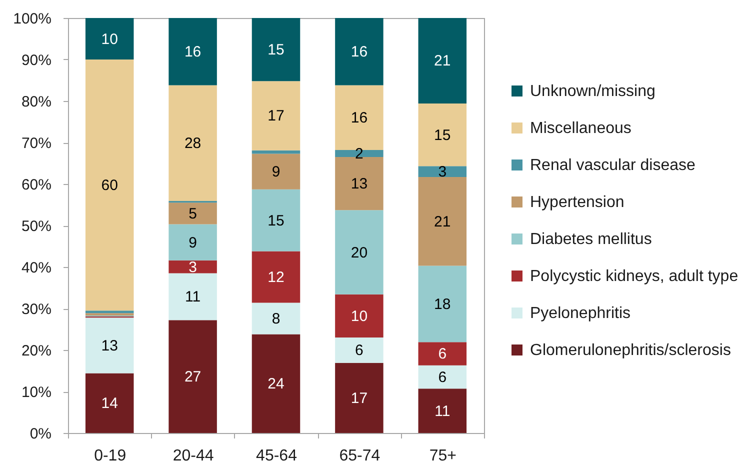  I want to click on legend-label: Pyelonephritis, so click(580, 313).